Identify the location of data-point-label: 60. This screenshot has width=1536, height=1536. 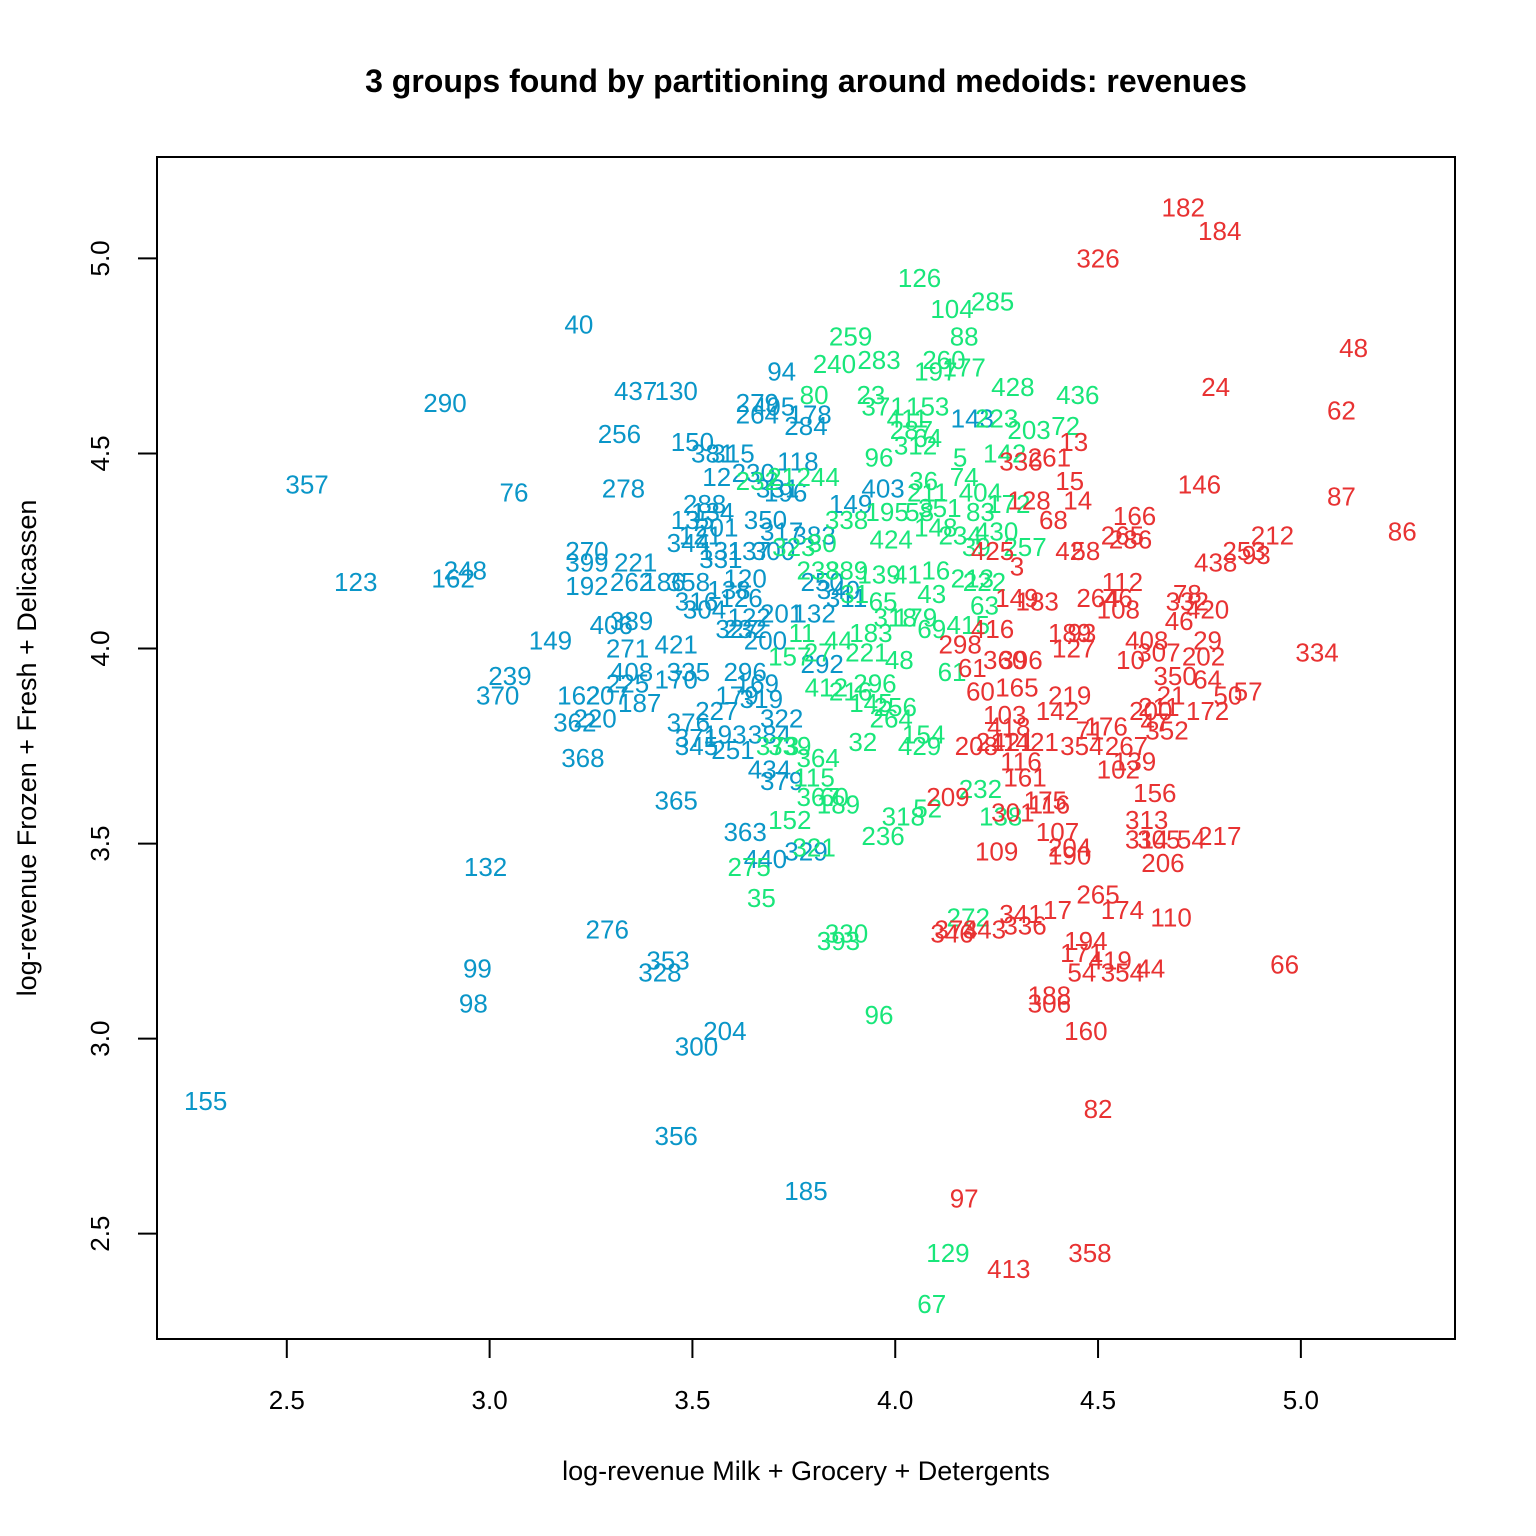
(834, 797).